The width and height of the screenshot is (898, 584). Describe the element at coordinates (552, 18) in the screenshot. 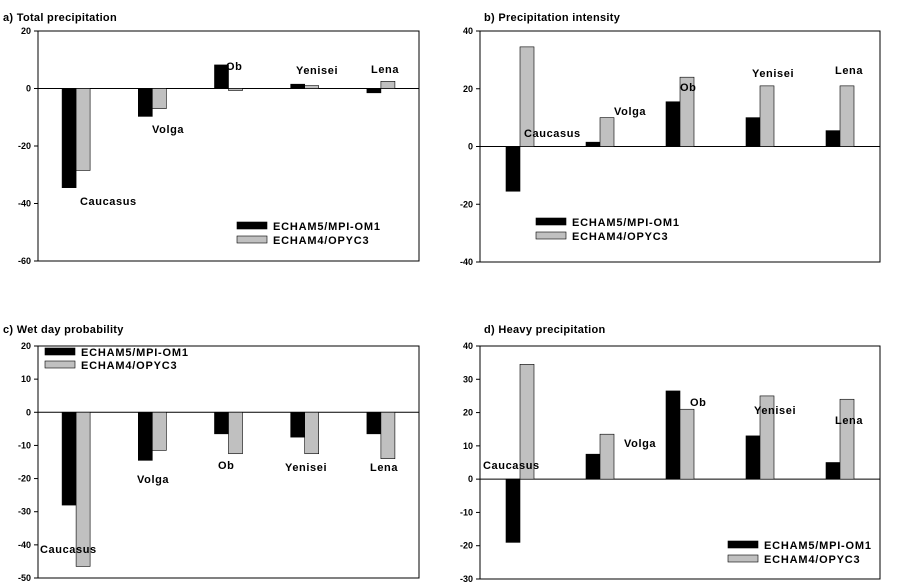

I see `chart-title: b) Precipitation intensity` at that location.